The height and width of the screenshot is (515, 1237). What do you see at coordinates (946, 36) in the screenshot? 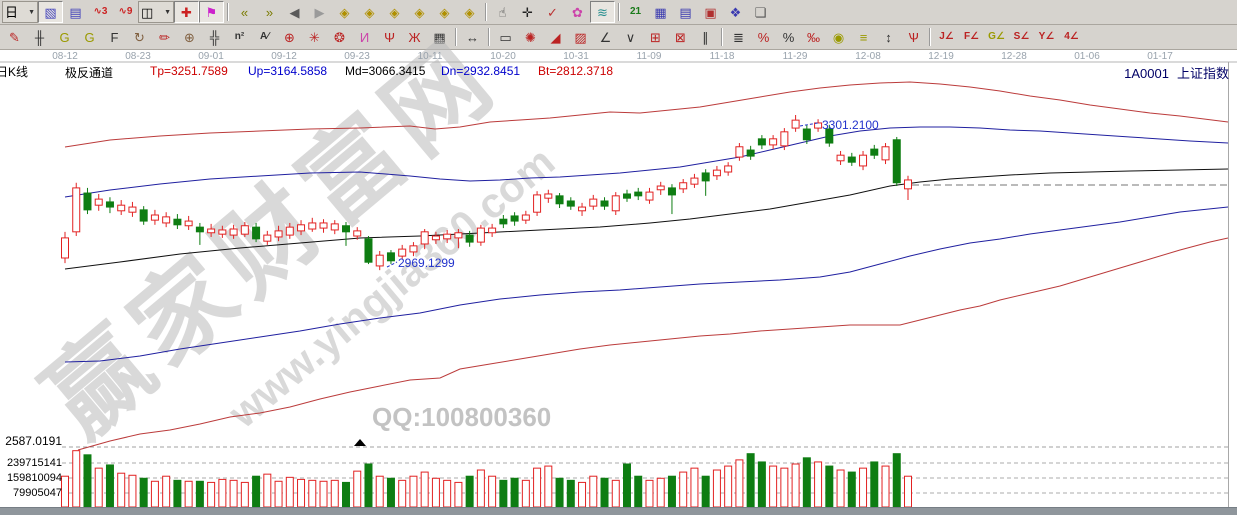
I see `j-angle-icon: J∠` at bounding box center [946, 36].